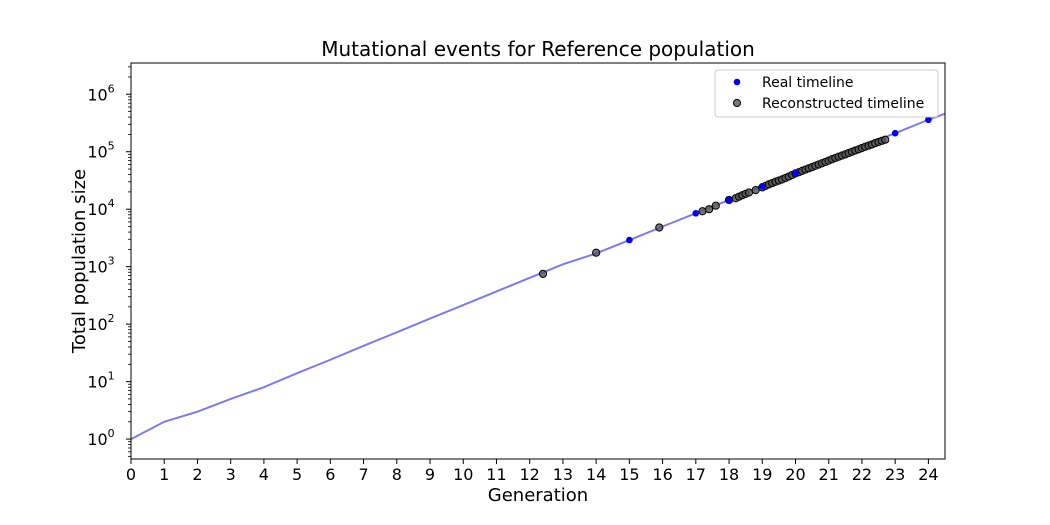 The width and height of the screenshot is (1050, 525). Describe the element at coordinates (729, 474) in the screenshot. I see `x-tick-label: 18` at that location.